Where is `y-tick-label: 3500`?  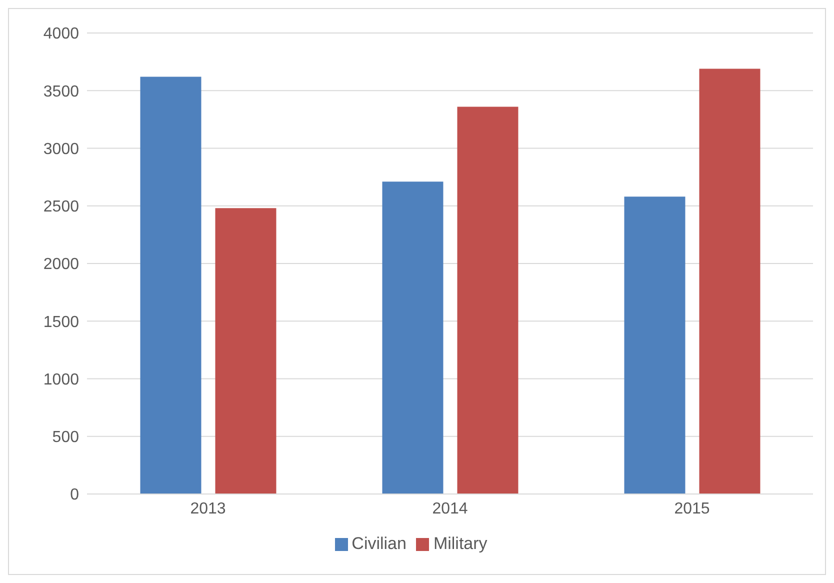 y-tick-label: 3500 is located at coordinates (61, 91).